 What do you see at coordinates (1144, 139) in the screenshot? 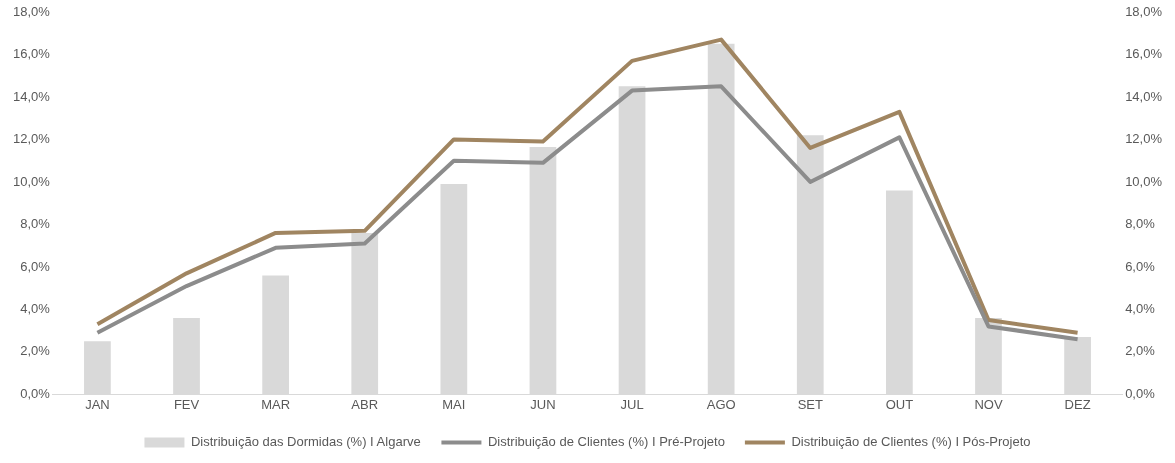
I see `y2-tick-label: 12,0%` at bounding box center [1144, 139].